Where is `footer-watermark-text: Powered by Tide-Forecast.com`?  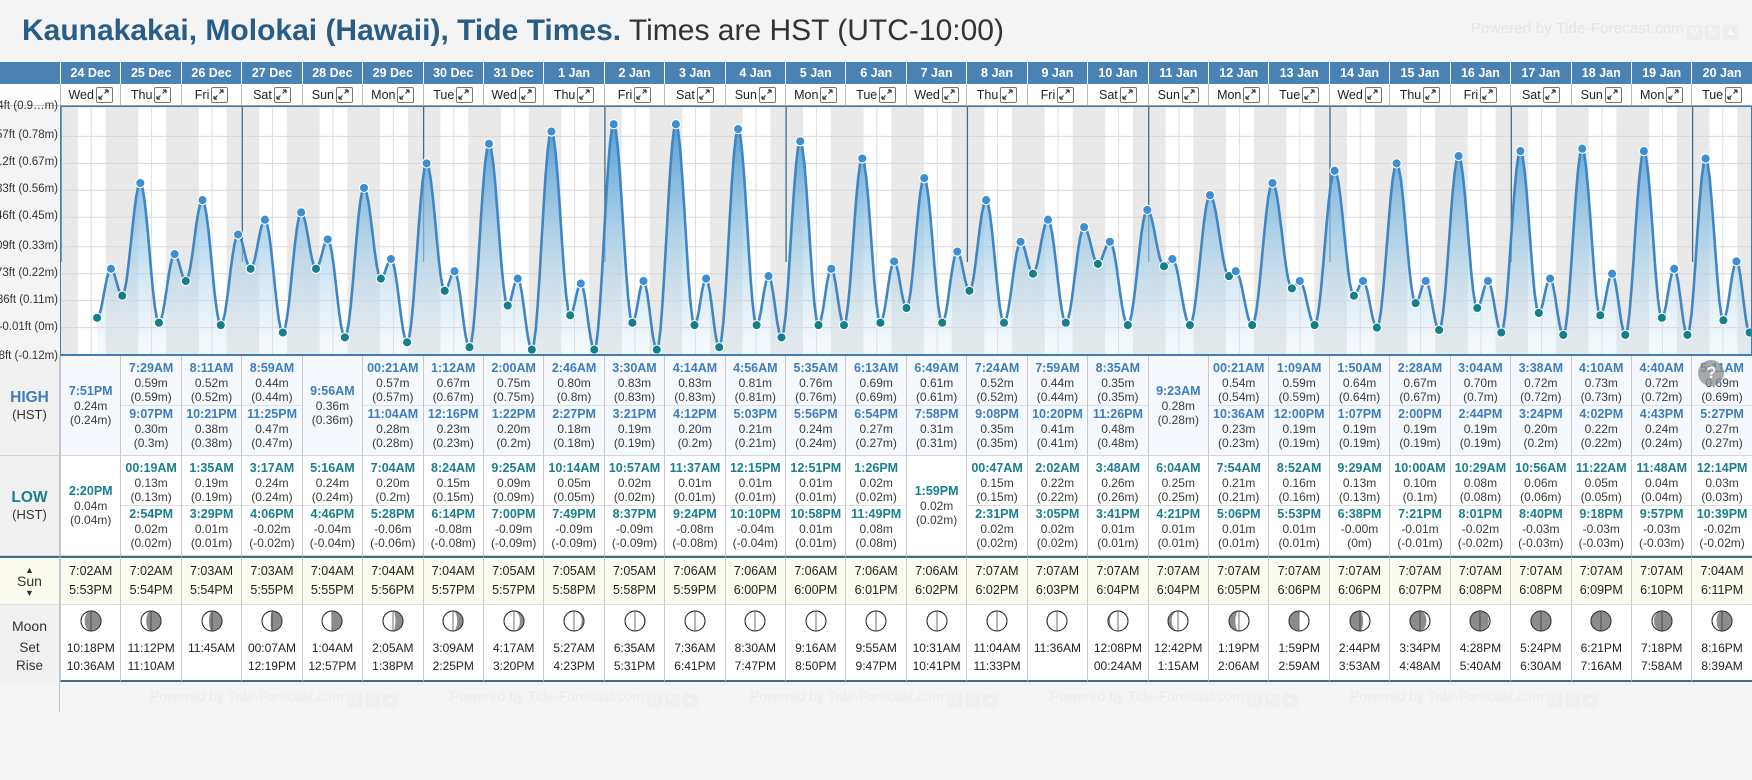 footer-watermark-text: Powered by Tide-Forecast.com is located at coordinates (1447, 696).